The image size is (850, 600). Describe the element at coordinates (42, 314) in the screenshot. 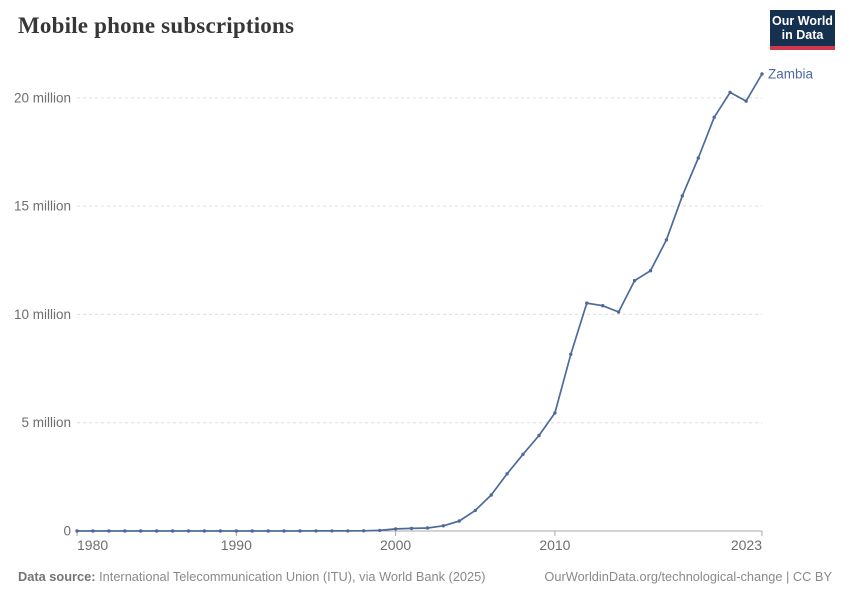

I see `y-axis-tick-label: 10 million` at that location.